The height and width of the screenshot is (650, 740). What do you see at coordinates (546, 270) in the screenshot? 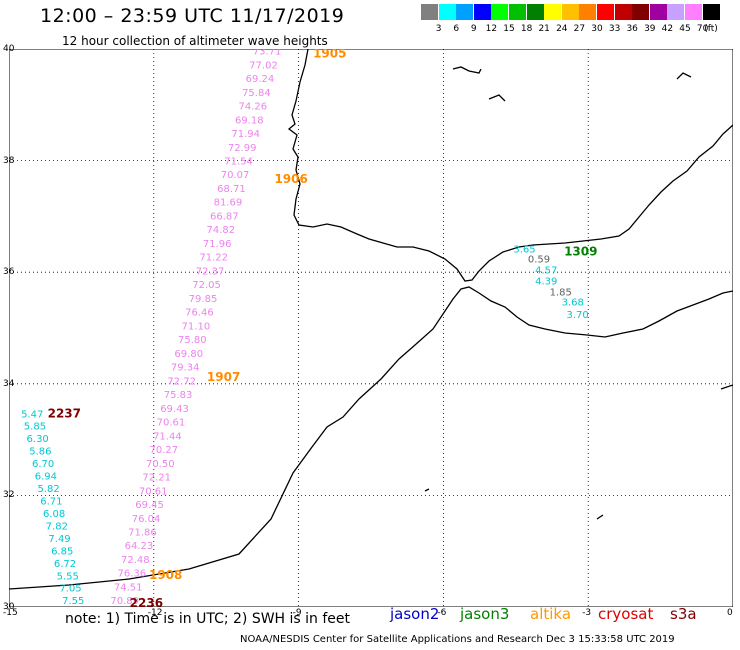
I see `wave-height-value: 4.57` at bounding box center [546, 270].